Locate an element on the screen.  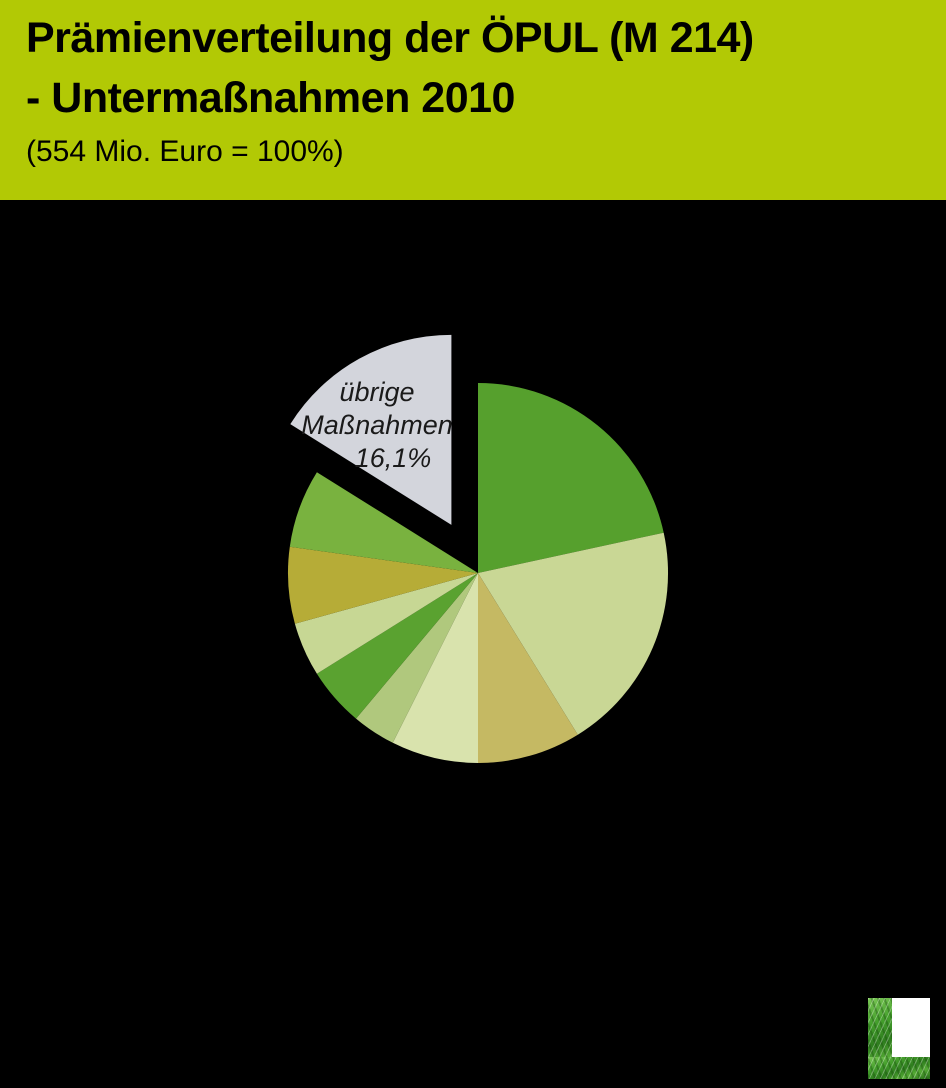
exploded-slice-label-line1: übrige is located at coordinates (377, 392).